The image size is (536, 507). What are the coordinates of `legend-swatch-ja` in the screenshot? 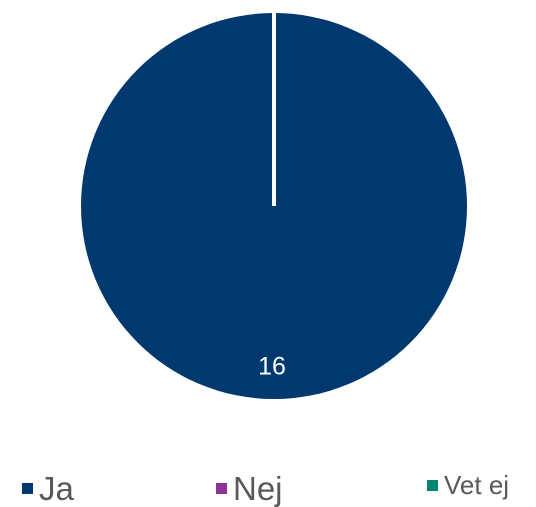 It's located at (27, 488).